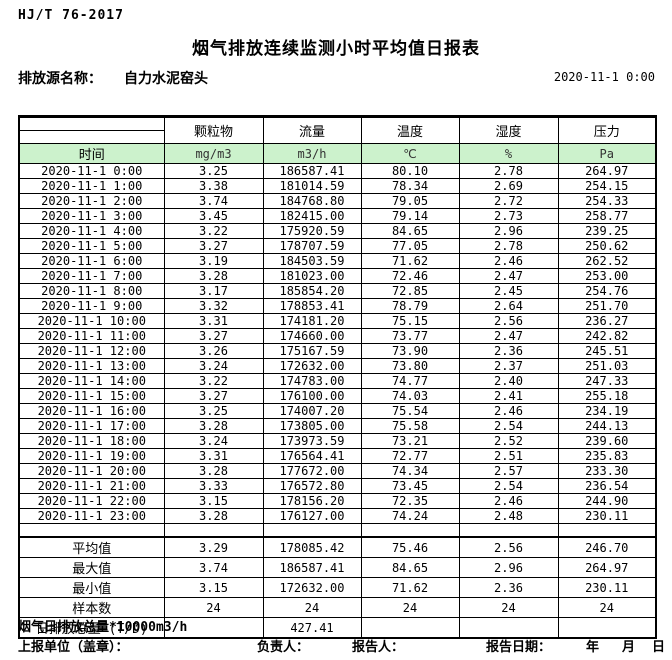  I want to click on cell-time: 2020-11-1 7:00, so click(91, 276).